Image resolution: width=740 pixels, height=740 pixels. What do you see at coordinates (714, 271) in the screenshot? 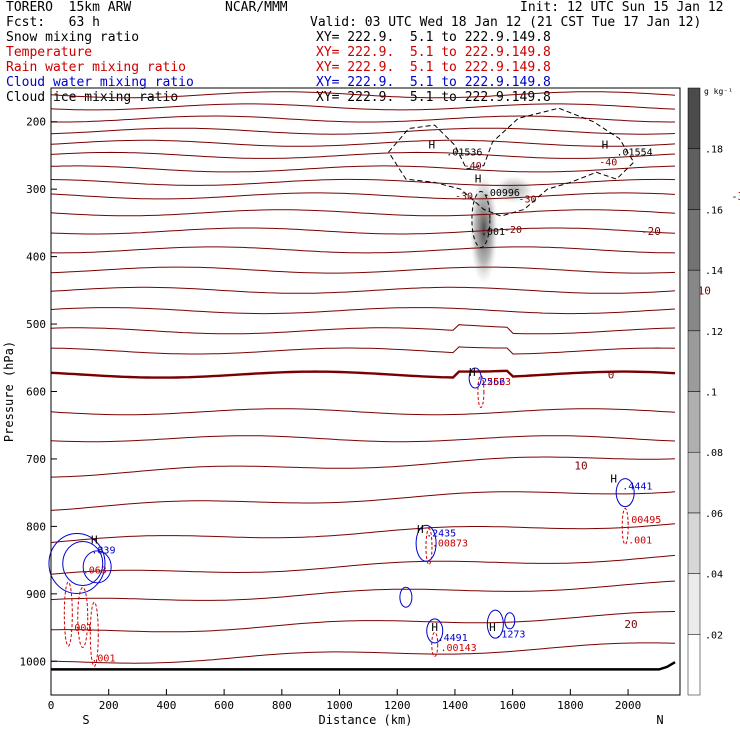
I see `colorbar-tick-label: .14` at bounding box center [714, 271].